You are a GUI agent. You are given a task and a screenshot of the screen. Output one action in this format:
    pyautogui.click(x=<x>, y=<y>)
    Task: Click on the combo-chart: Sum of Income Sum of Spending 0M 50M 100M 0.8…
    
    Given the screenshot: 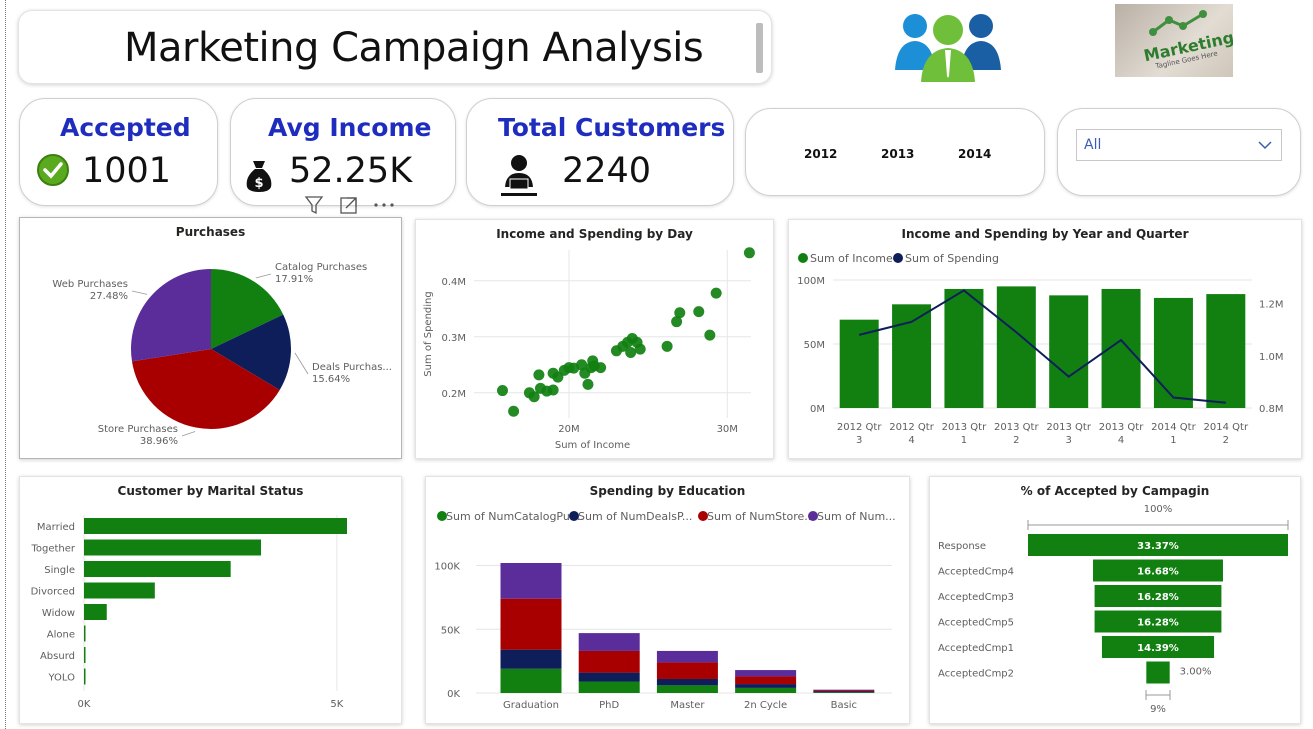 What is the action you would take?
    pyautogui.click(x=1040, y=349)
    